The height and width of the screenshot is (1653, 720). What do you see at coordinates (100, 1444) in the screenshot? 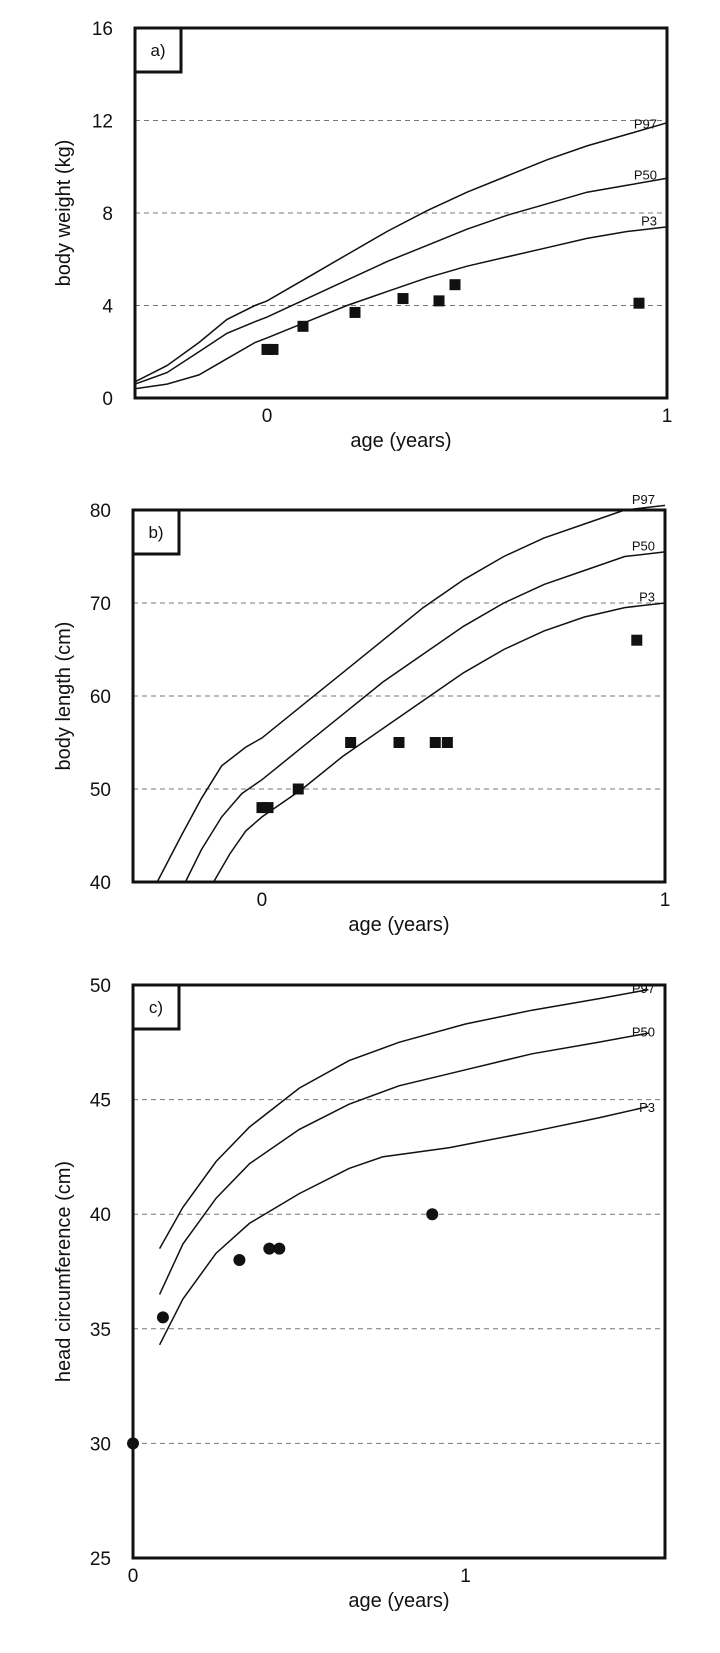
I see `y-tick-label: 30` at bounding box center [100, 1444].